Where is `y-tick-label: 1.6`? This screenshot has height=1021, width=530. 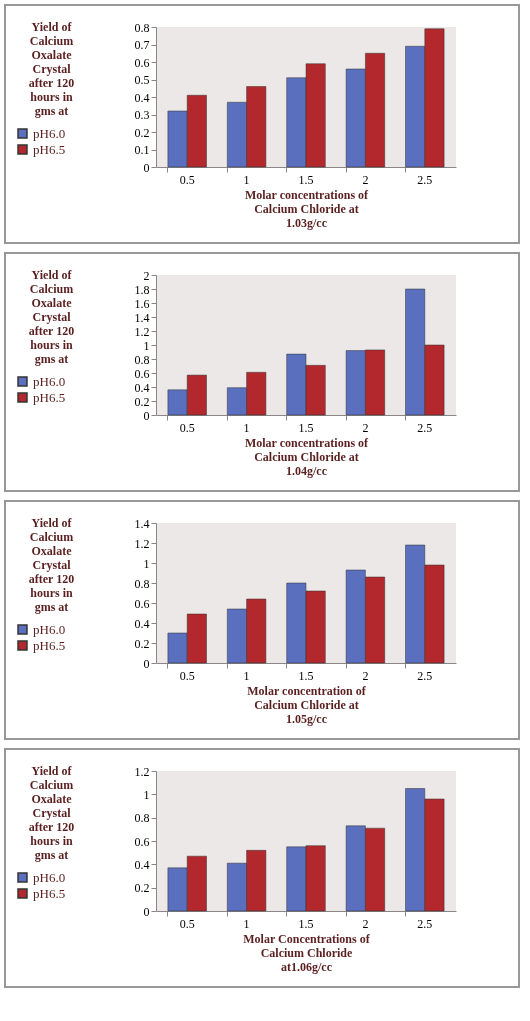 y-tick-label: 1.6 is located at coordinates (142, 303).